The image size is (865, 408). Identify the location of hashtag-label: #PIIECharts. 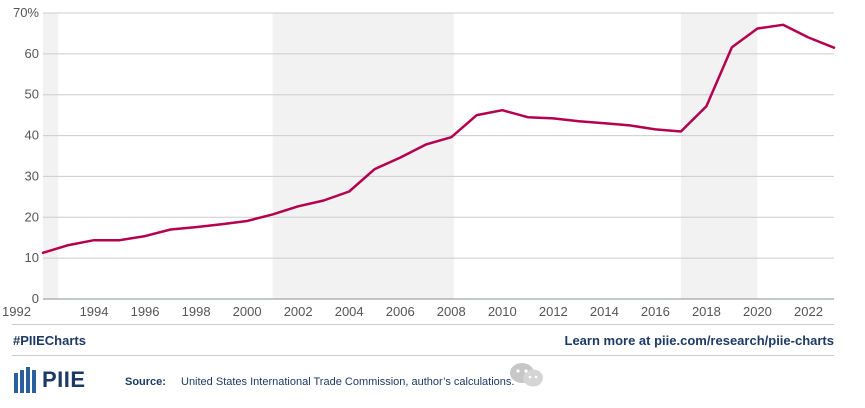
(49, 340).